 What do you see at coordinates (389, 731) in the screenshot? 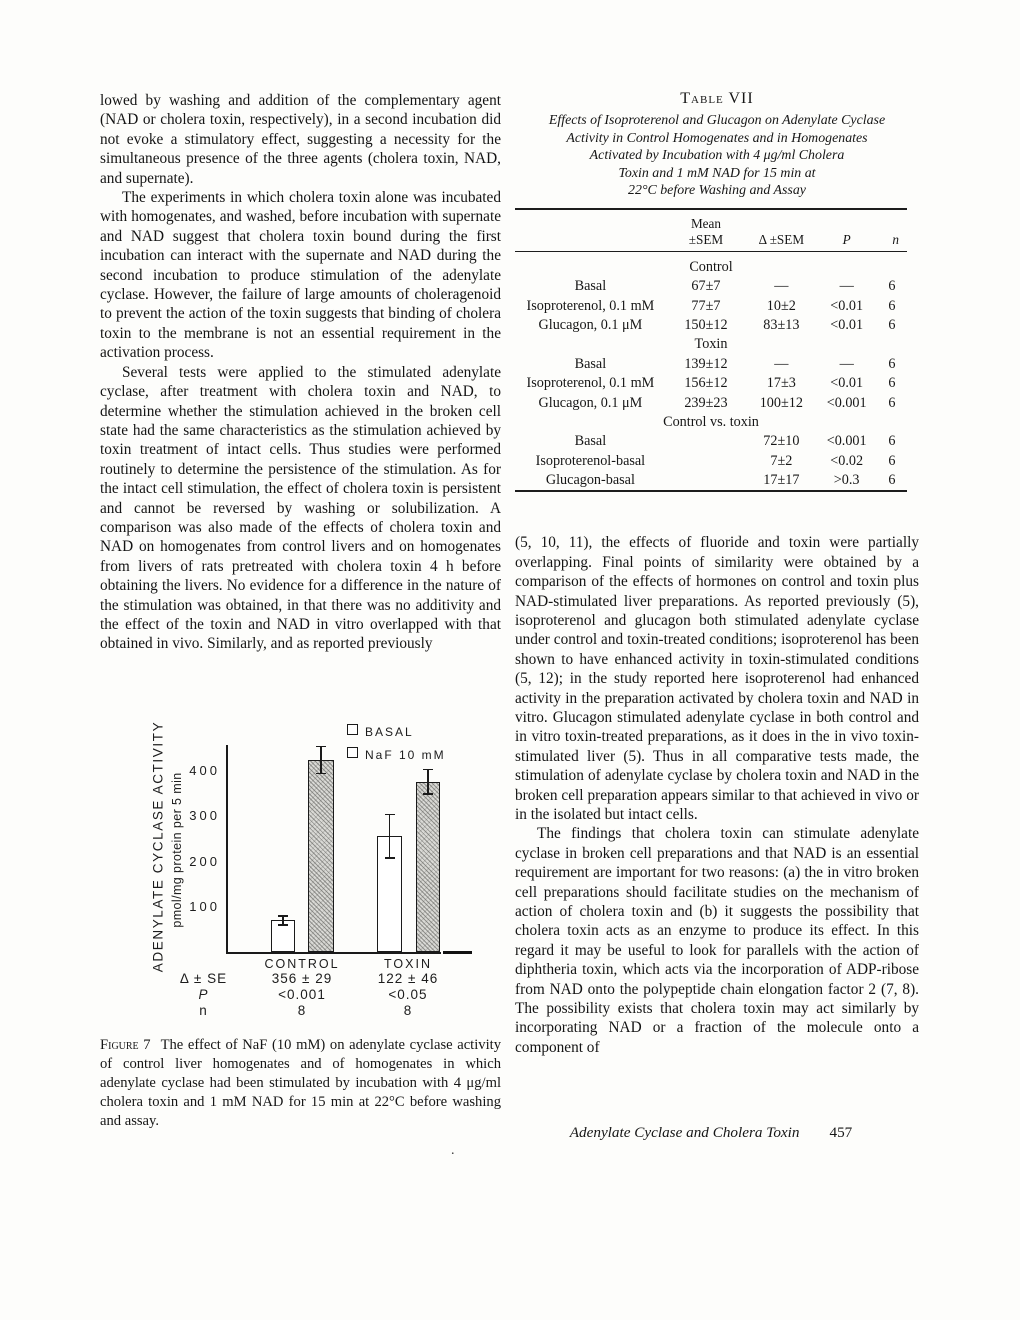
I see `legend-label: BASAL` at bounding box center [389, 731].